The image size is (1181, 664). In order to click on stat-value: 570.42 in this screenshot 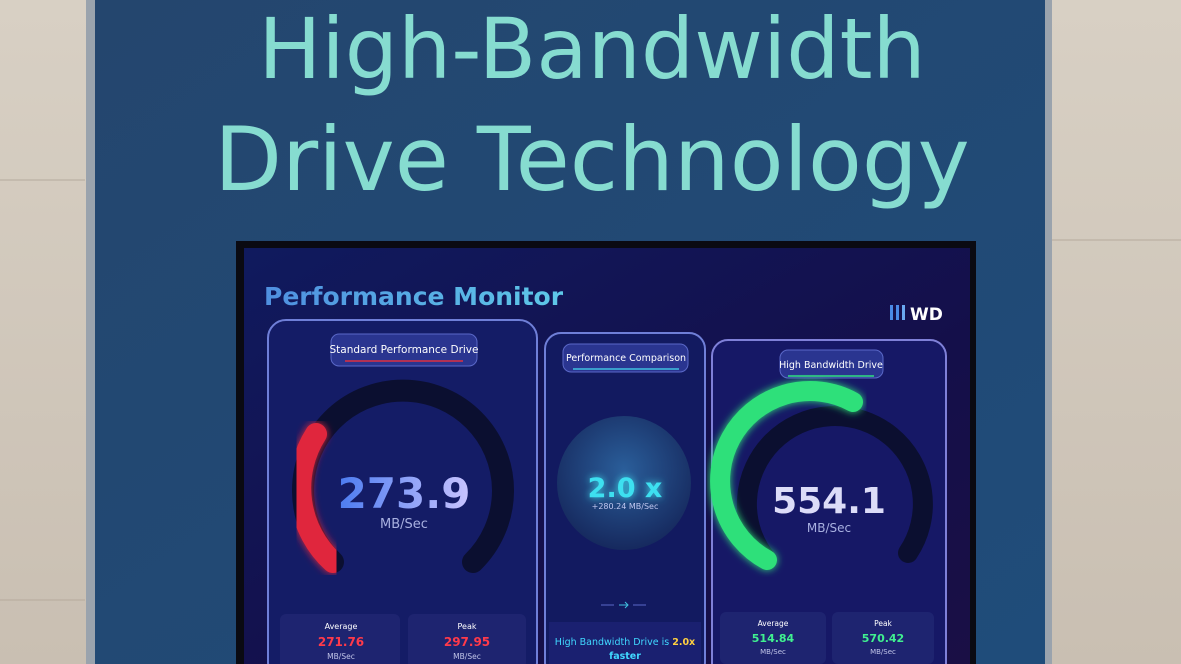, I will do `click(883, 638)`.